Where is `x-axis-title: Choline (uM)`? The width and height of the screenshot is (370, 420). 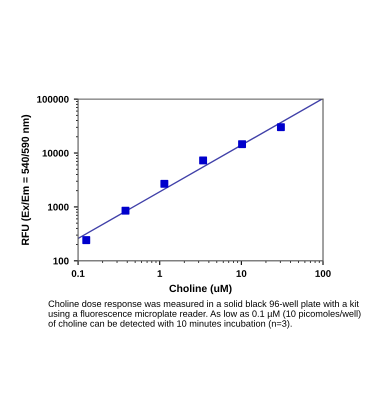
x-axis-title: Choline (uM) is located at coordinates (200, 289).